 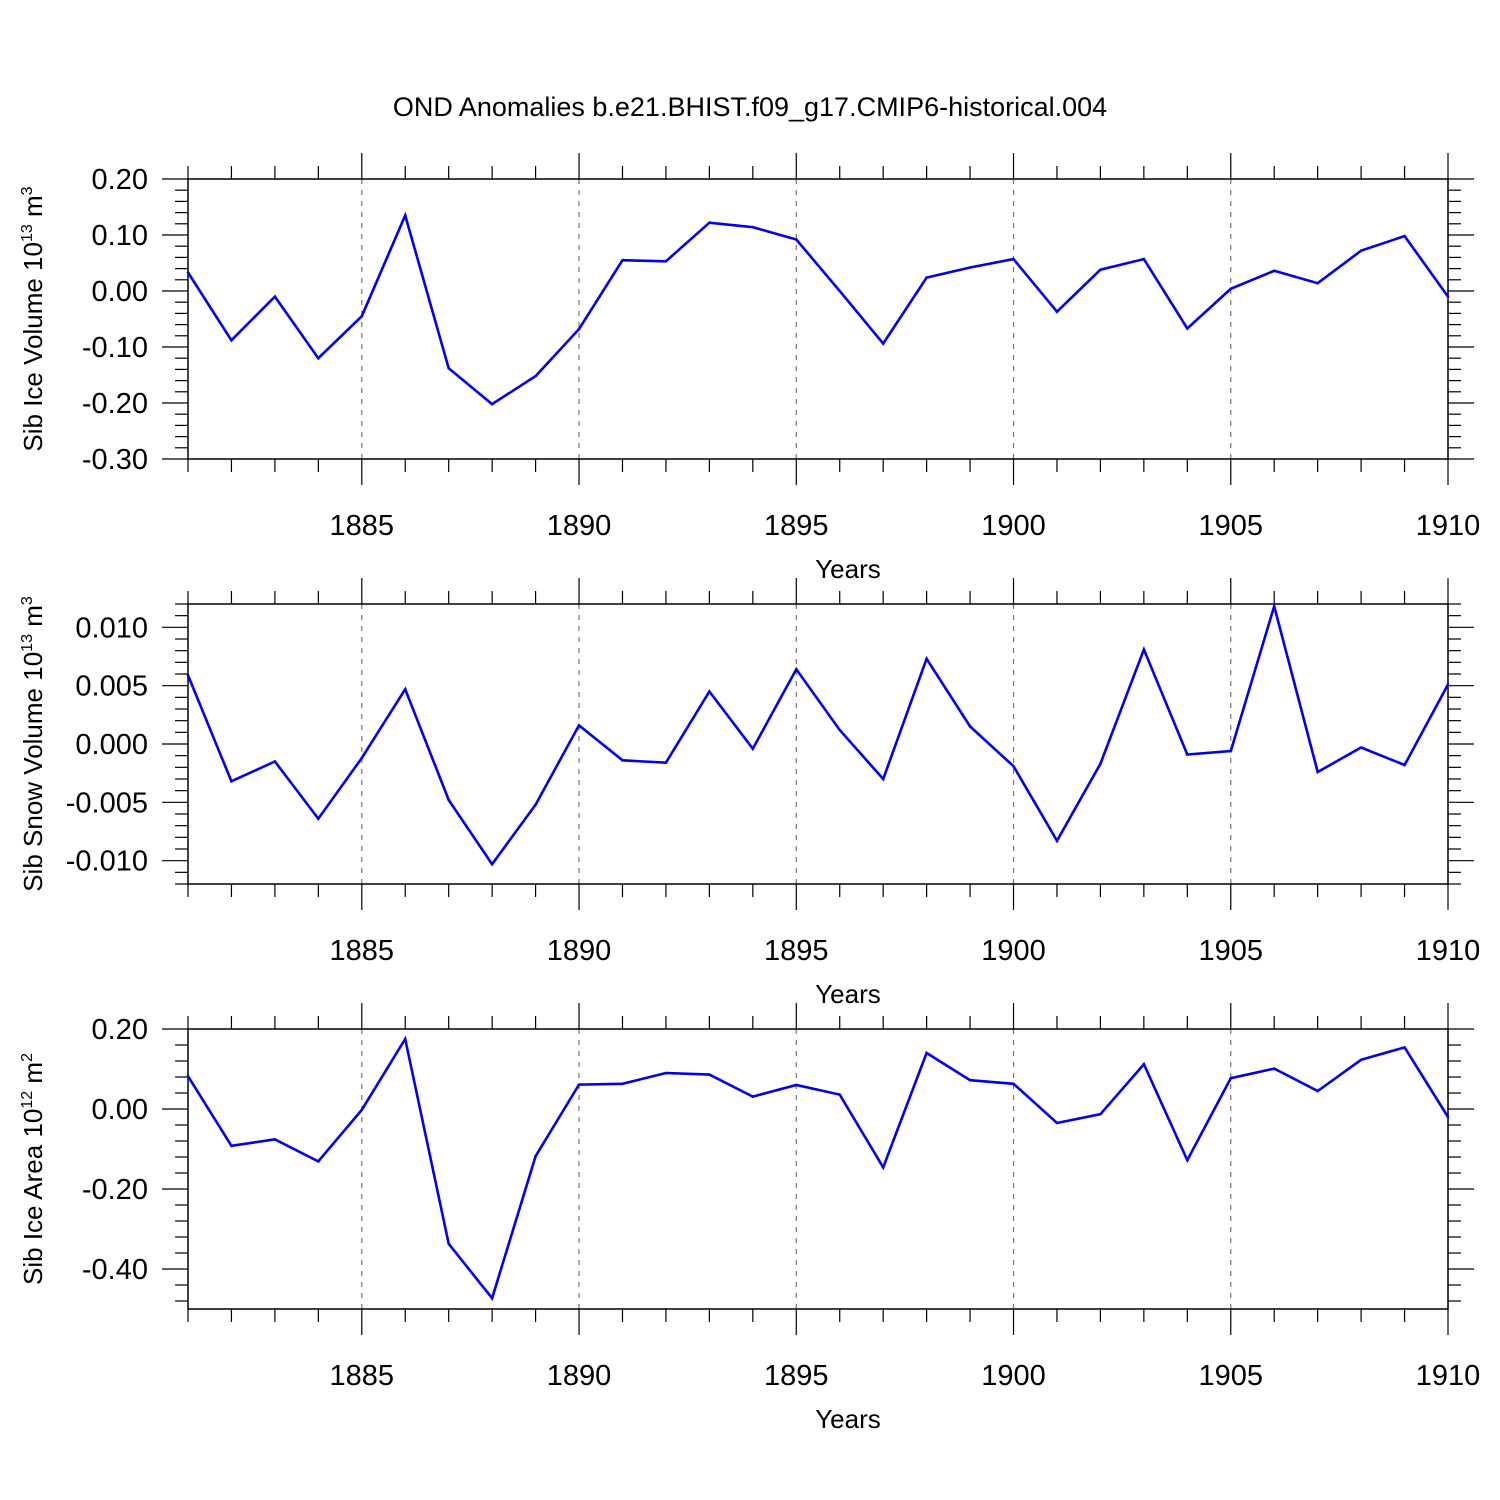 What do you see at coordinates (1317, 1091) in the screenshot?
I see `chart-2-point-1907` at bounding box center [1317, 1091].